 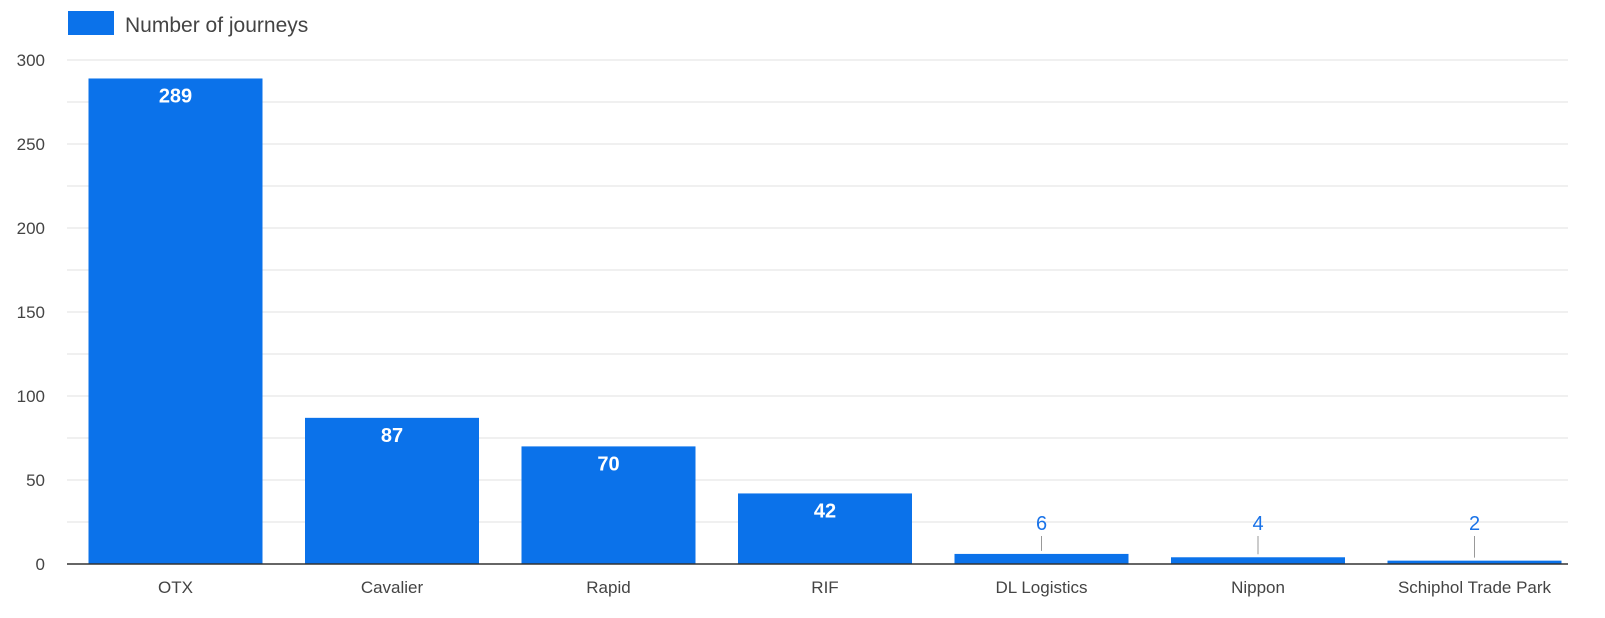 What do you see at coordinates (216, 25) in the screenshot?
I see `legend-label: Number of journeys` at bounding box center [216, 25].